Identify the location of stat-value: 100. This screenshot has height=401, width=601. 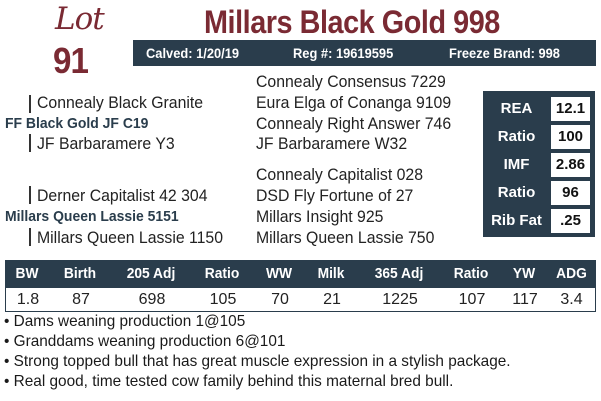
(570, 137).